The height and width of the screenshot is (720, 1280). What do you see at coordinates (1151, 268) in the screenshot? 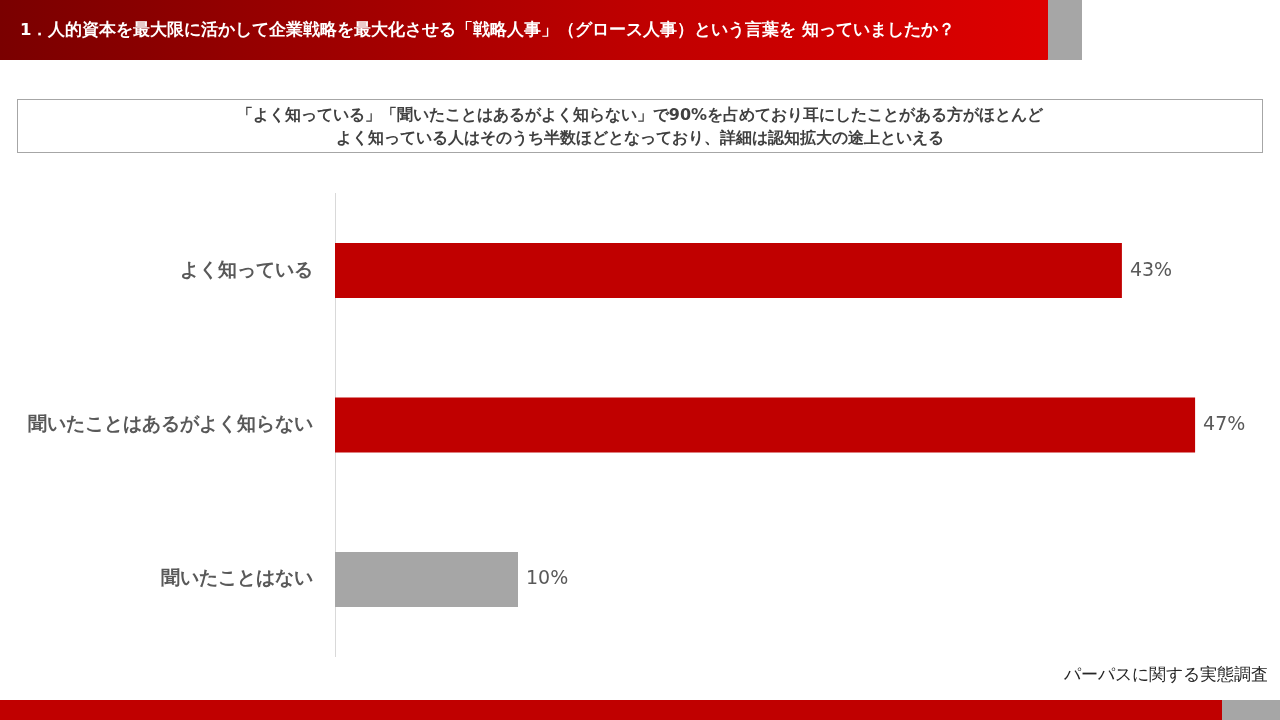
I see `data-label: 43%` at bounding box center [1151, 268].